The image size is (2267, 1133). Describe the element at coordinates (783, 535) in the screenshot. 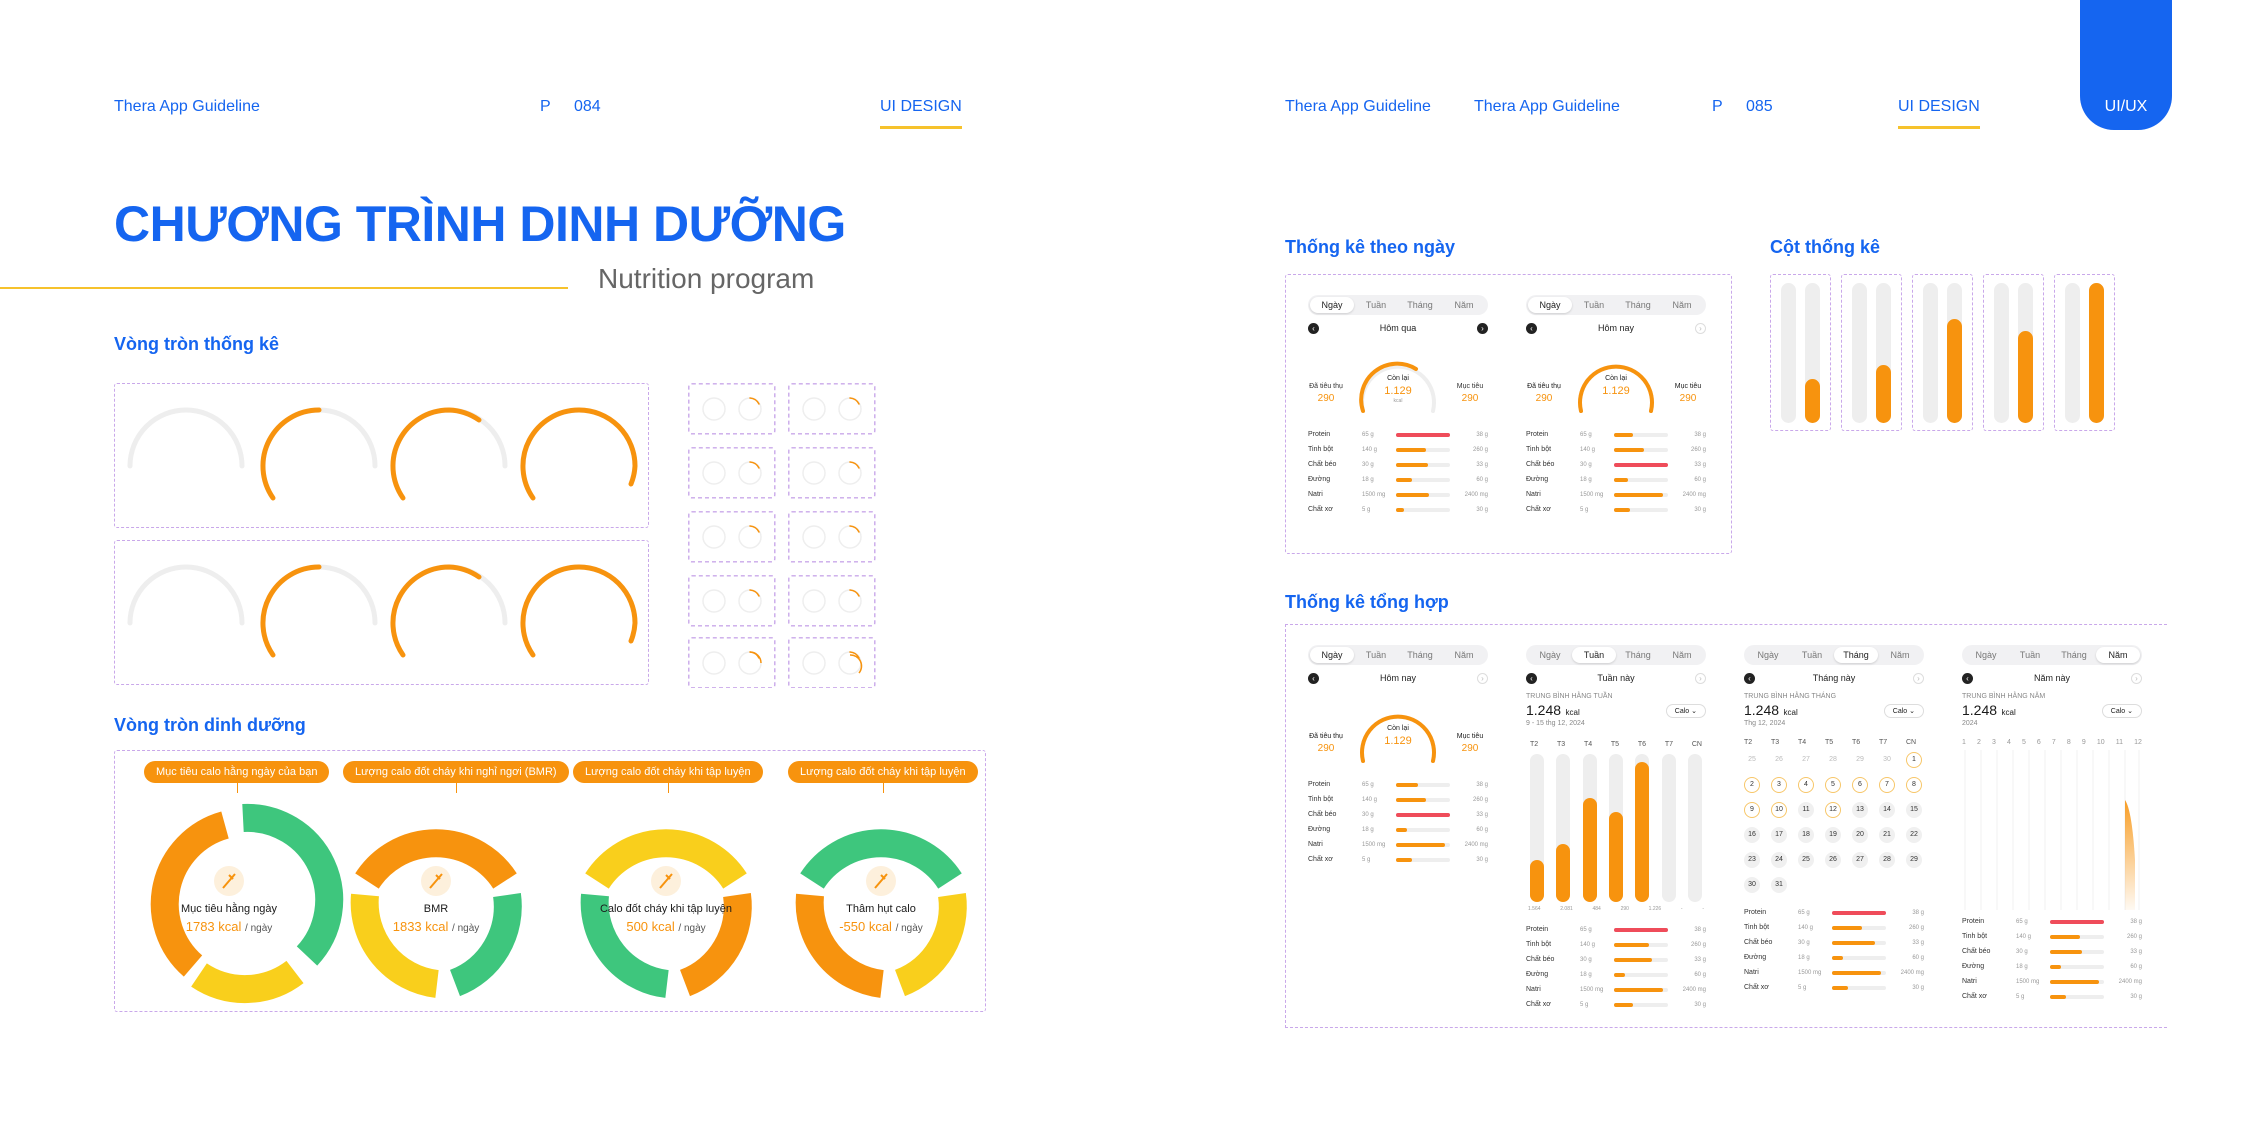

I see `mini-ring-grid` at that location.